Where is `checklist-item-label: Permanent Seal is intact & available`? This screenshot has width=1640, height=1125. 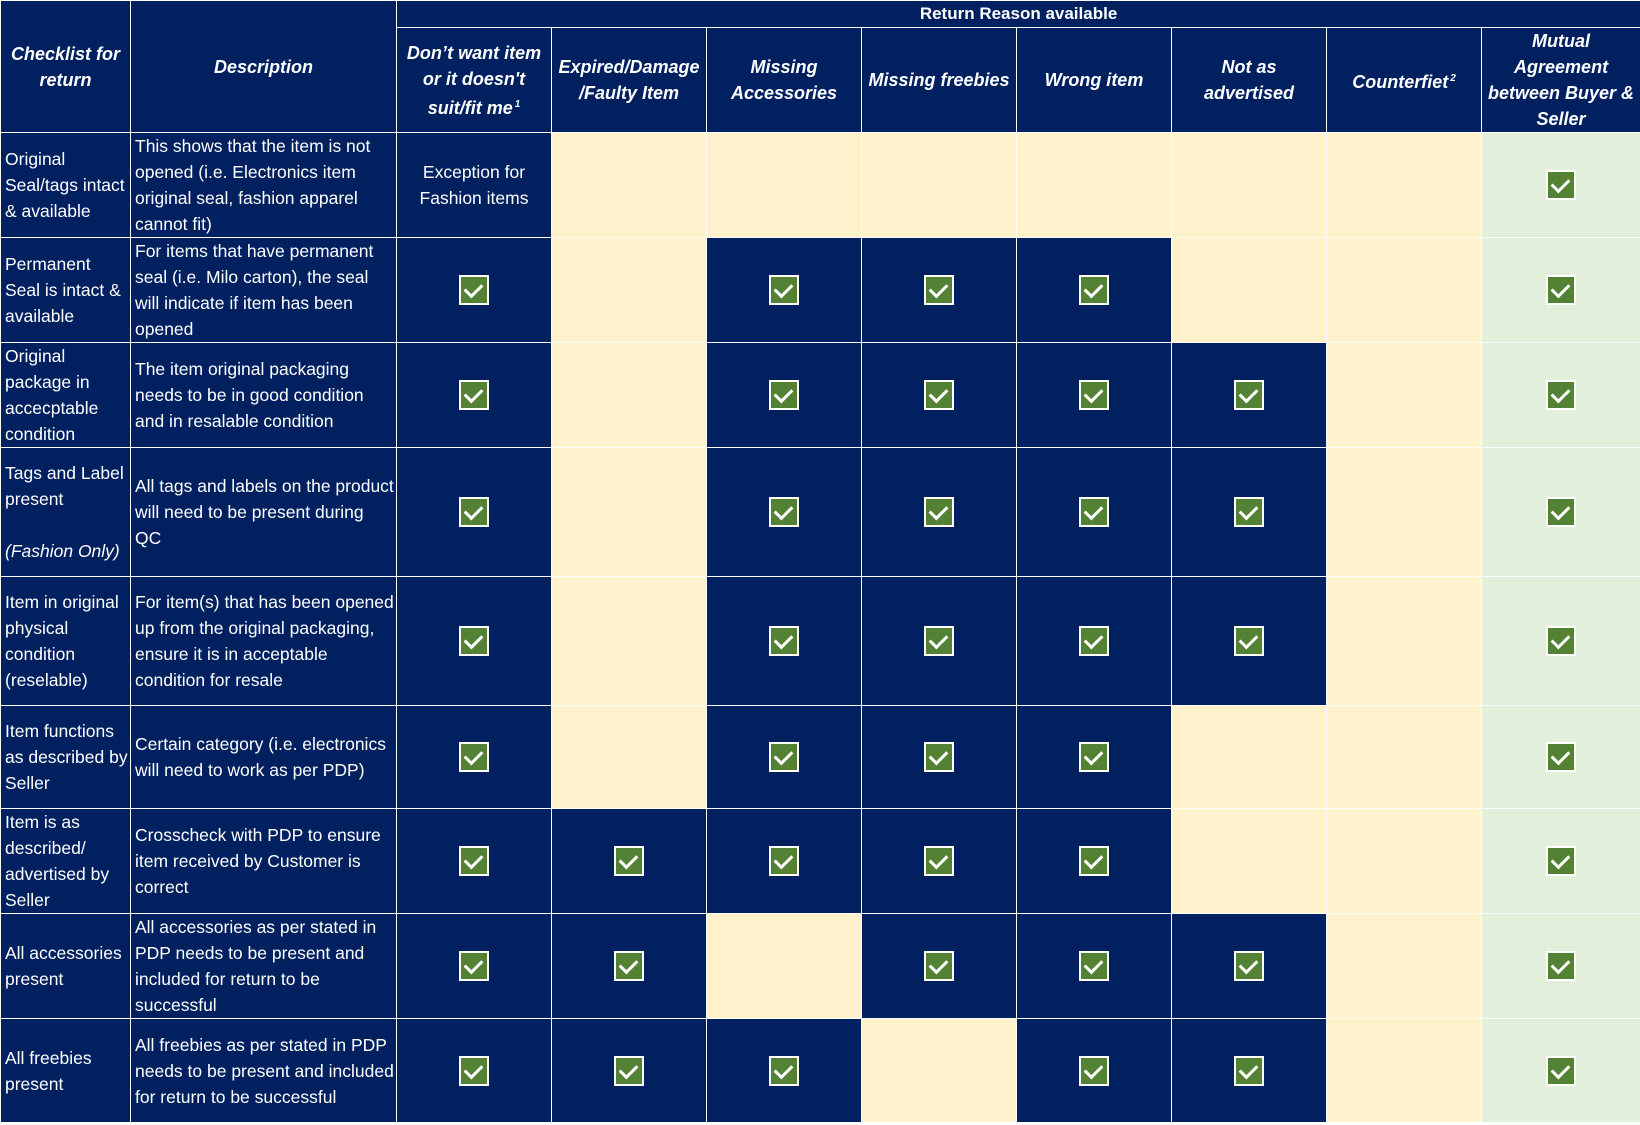
checklist-item-label: Permanent Seal is intact & available is located at coordinates (65, 290).